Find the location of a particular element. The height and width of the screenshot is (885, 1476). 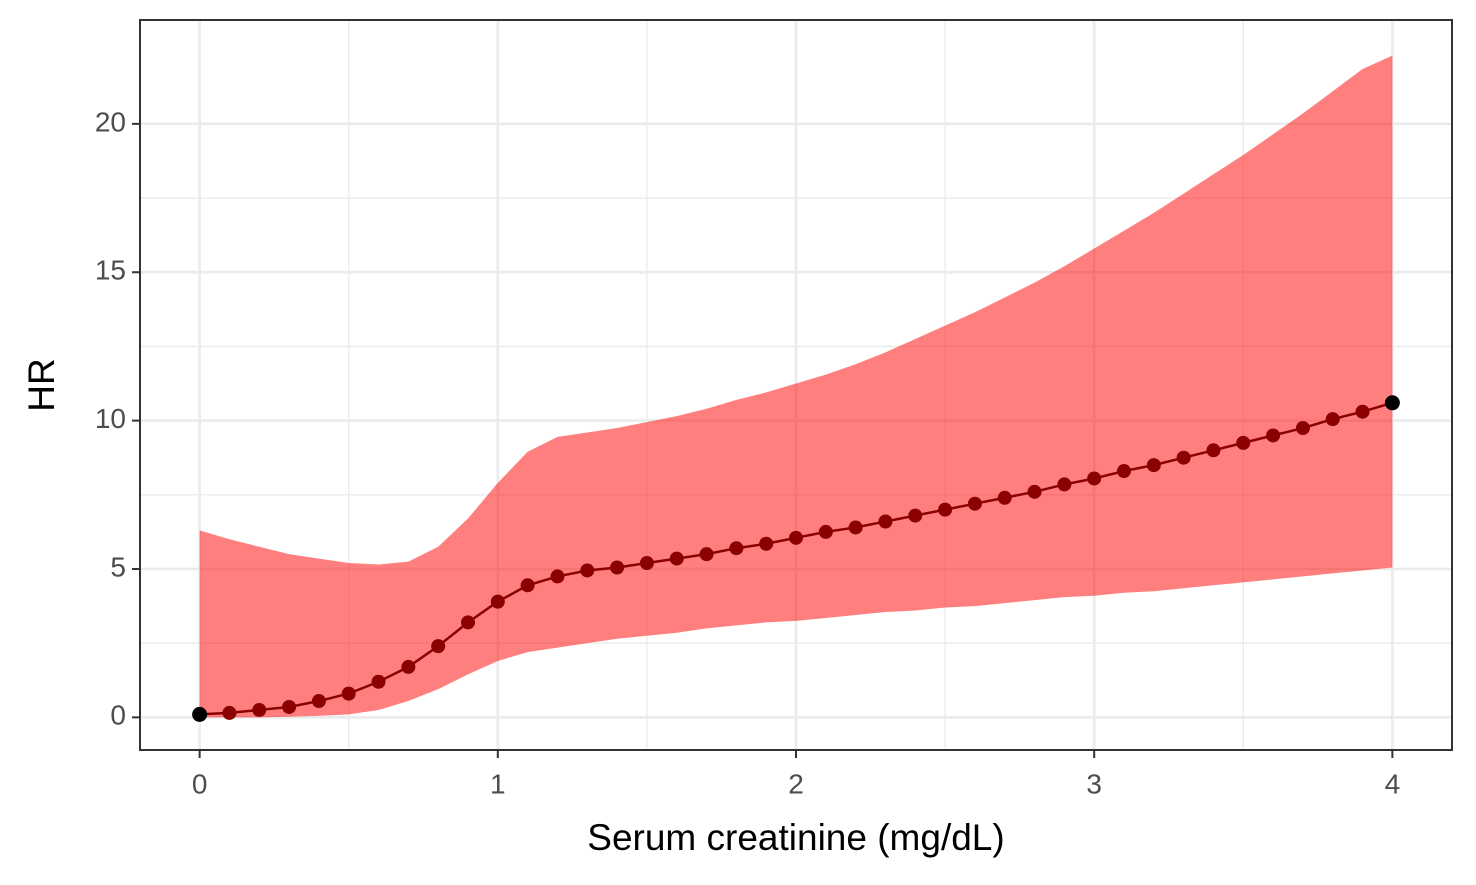

y-tick-label: 0 is located at coordinates (118, 715).